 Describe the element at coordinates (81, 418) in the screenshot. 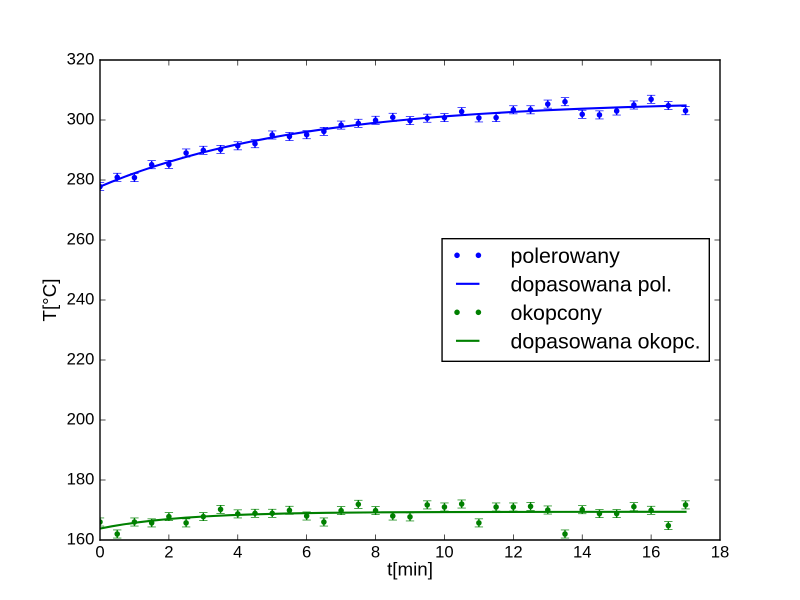

I see `svg-text: 200` at that location.